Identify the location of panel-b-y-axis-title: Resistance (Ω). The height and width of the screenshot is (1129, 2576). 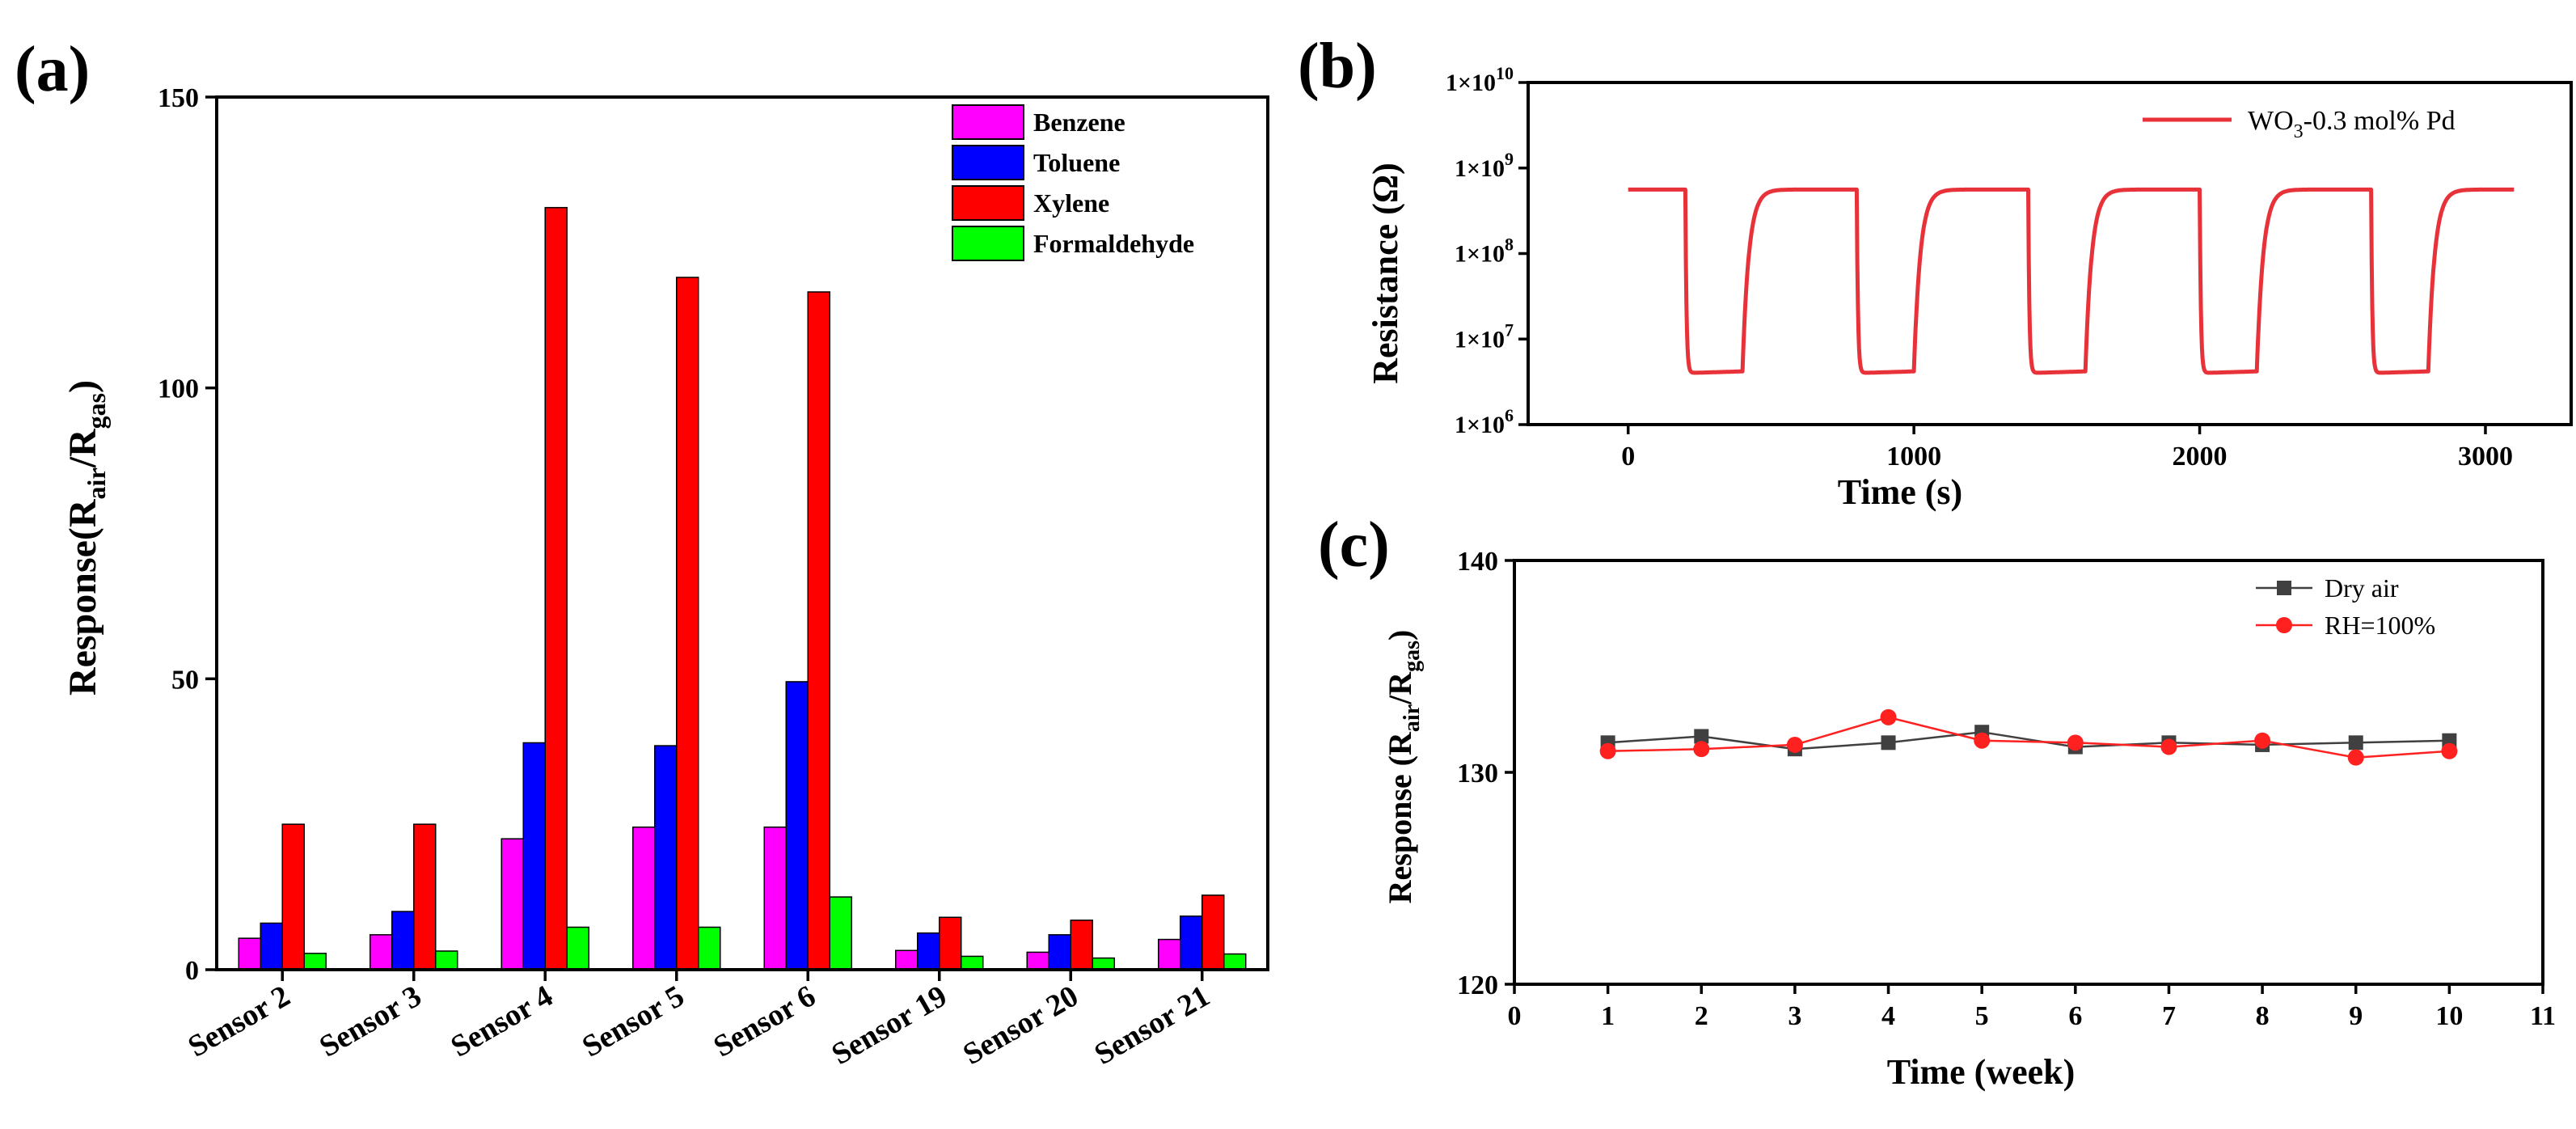
(1385, 273).